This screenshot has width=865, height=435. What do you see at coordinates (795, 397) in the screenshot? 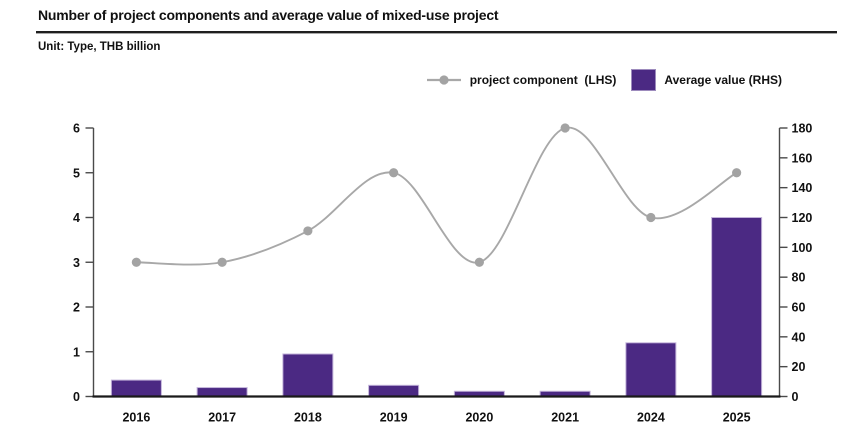
I see `right-tick-label-0: 0` at bounding box center [795, 397].